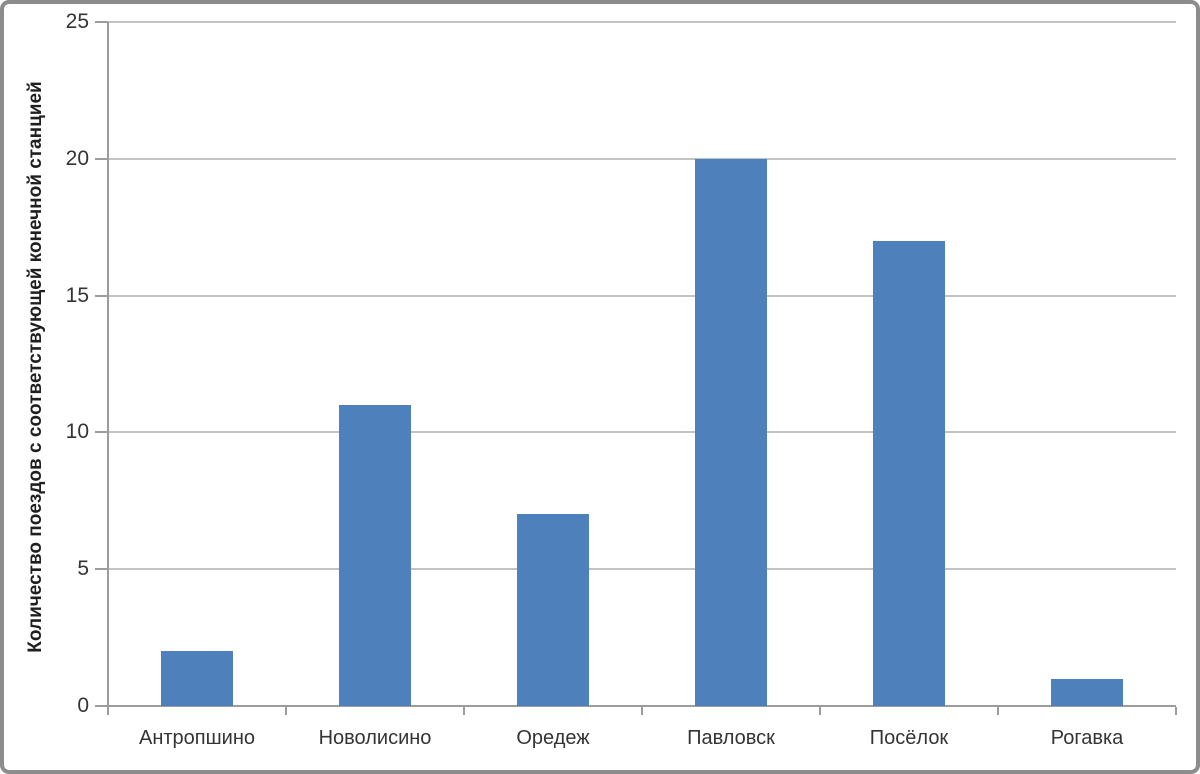 The height and width of the screenshot is (774, 1200). Describe the element at coordinates (1087, 738) in the screenshot. I see `x-category-label: Рогавка` at that location.